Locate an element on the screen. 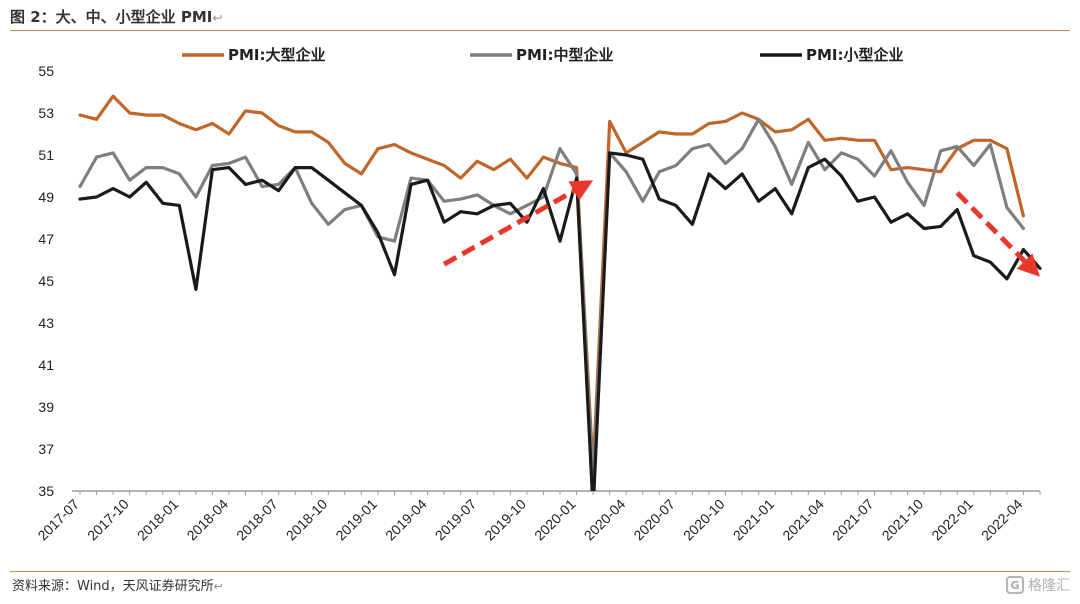  x-tick-label: 2020-04 is located at coordinates (605, 520).